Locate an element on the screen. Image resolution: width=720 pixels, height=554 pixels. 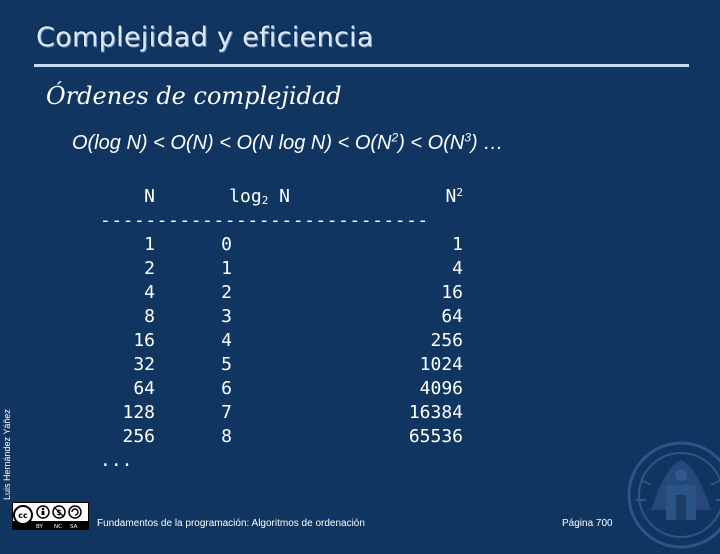
slide-subtitle: Órdenes de complejidad is located at coordinates (194, 96).